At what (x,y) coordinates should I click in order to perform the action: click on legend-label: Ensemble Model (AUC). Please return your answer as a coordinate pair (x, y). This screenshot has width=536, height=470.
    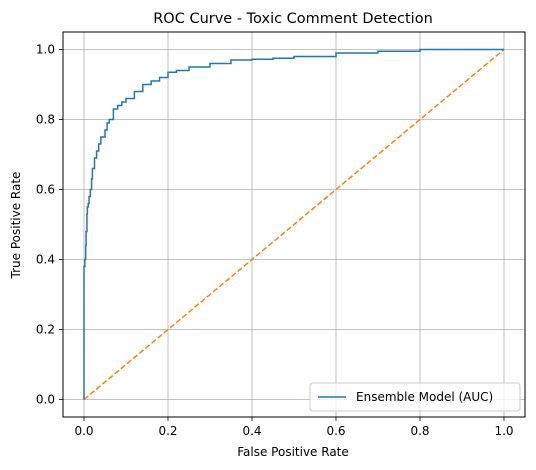
    Looking at the image, I should click on (424, 397).